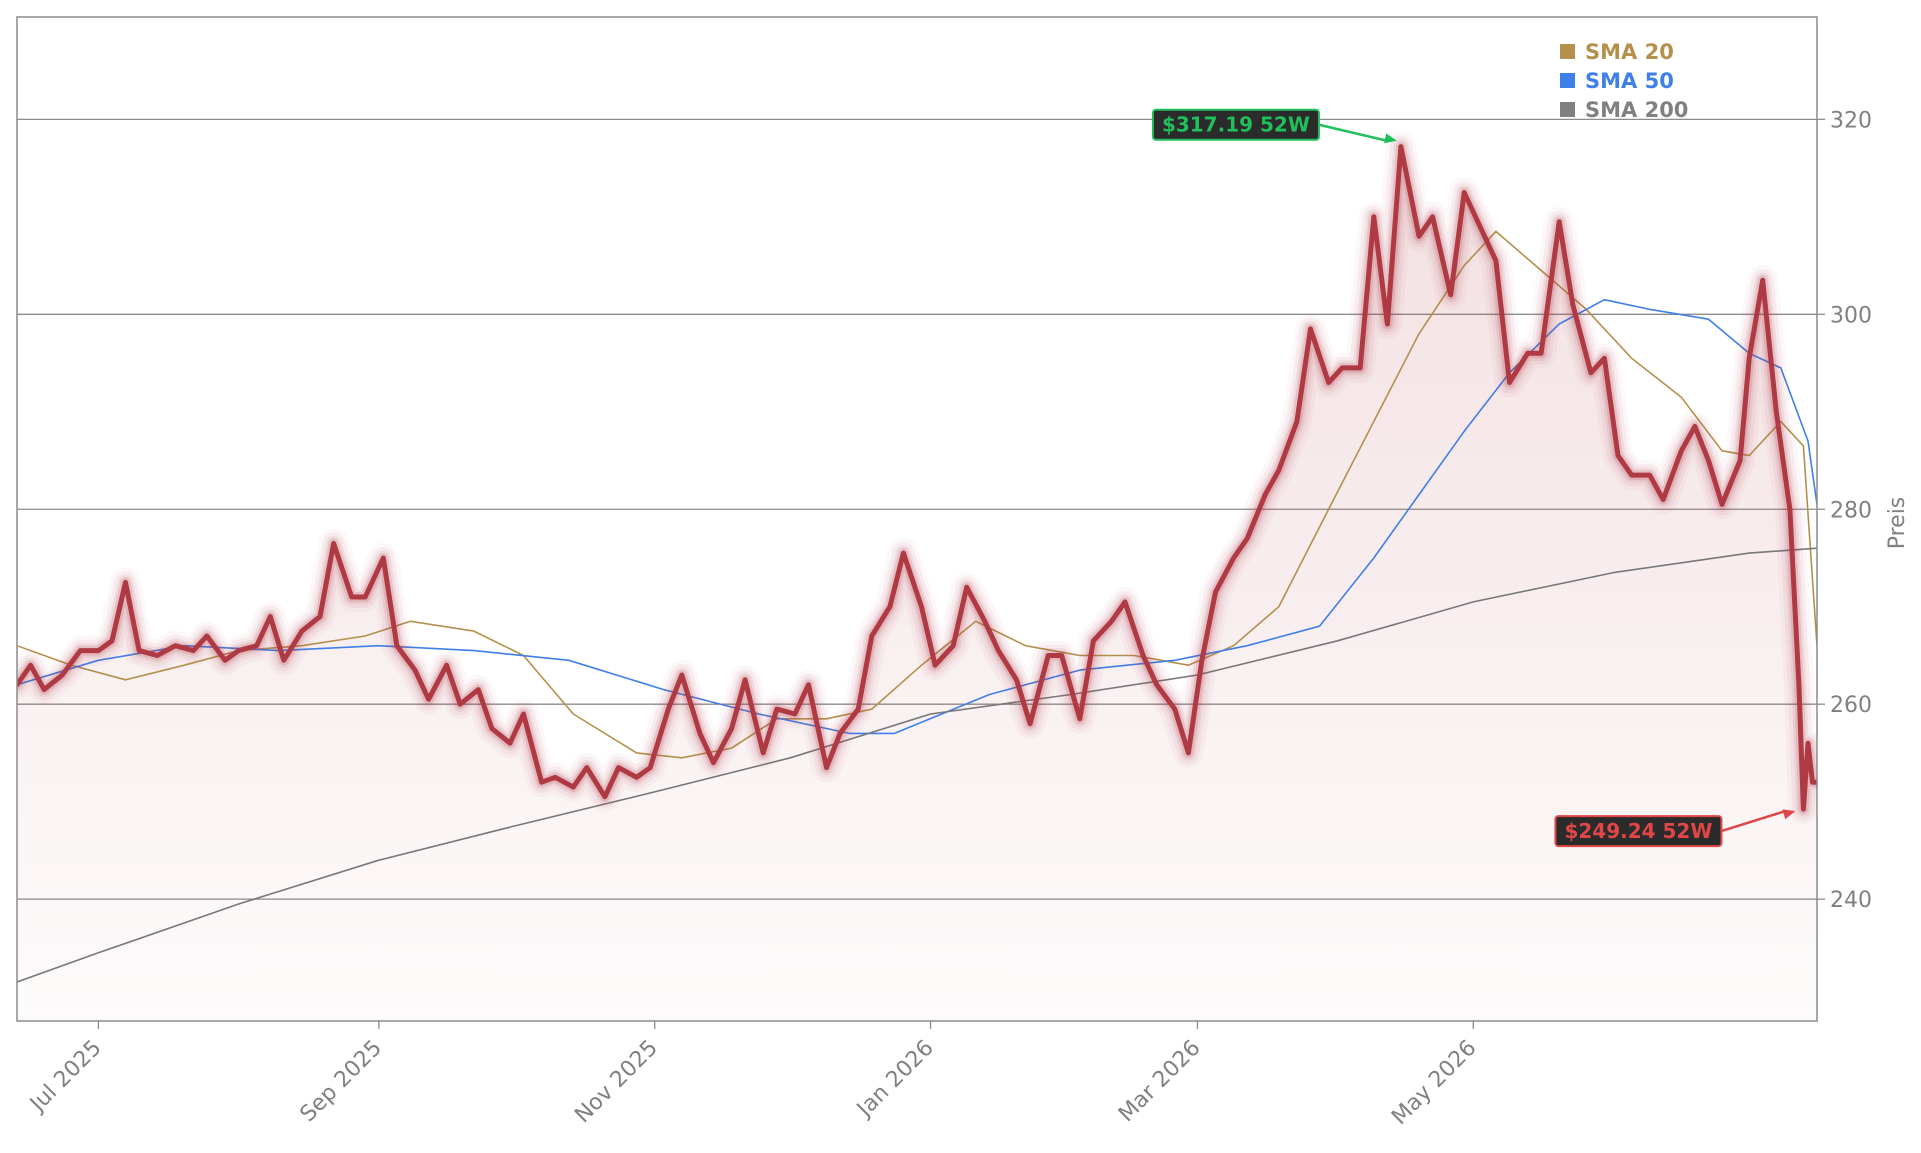  I want to click on legend: SMA 20 SMA 50 SMA 200, so click(1624, 81).